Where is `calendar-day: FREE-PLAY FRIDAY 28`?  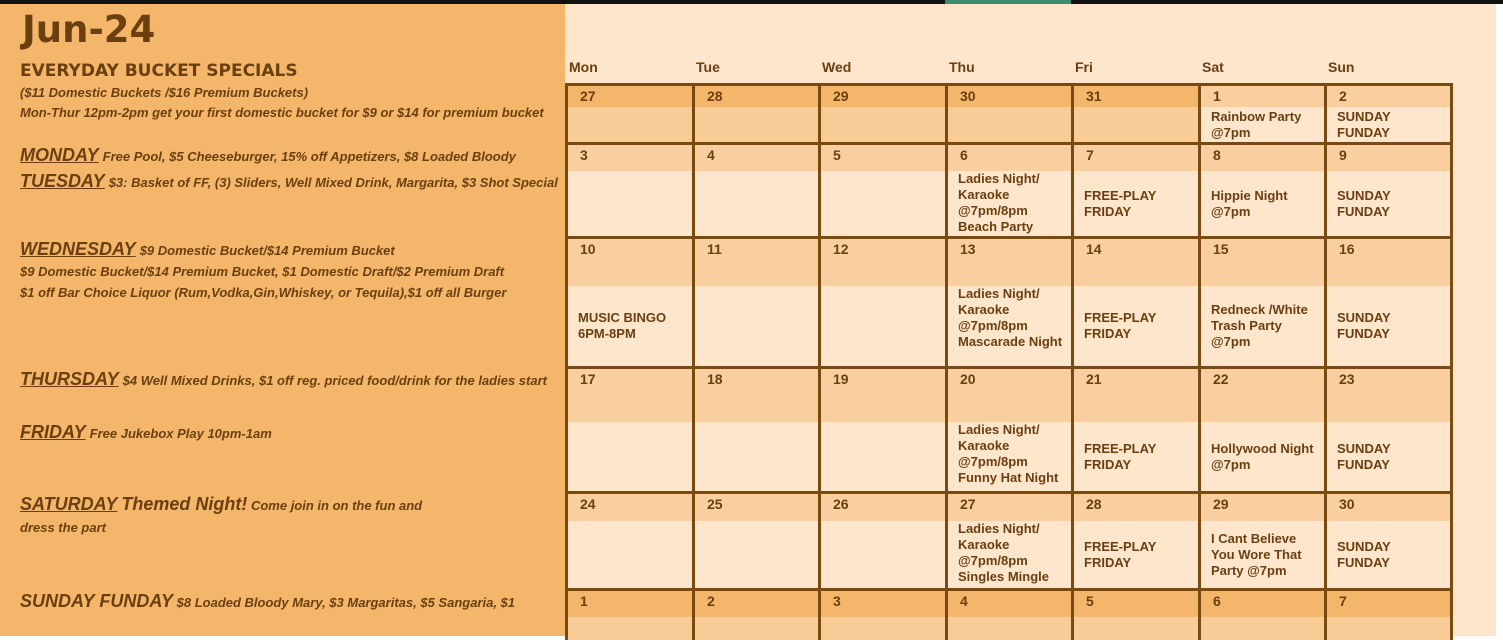 calendar-day: FREE-PLAY FRIDAY 28 is located at coordinates (1134, 539).